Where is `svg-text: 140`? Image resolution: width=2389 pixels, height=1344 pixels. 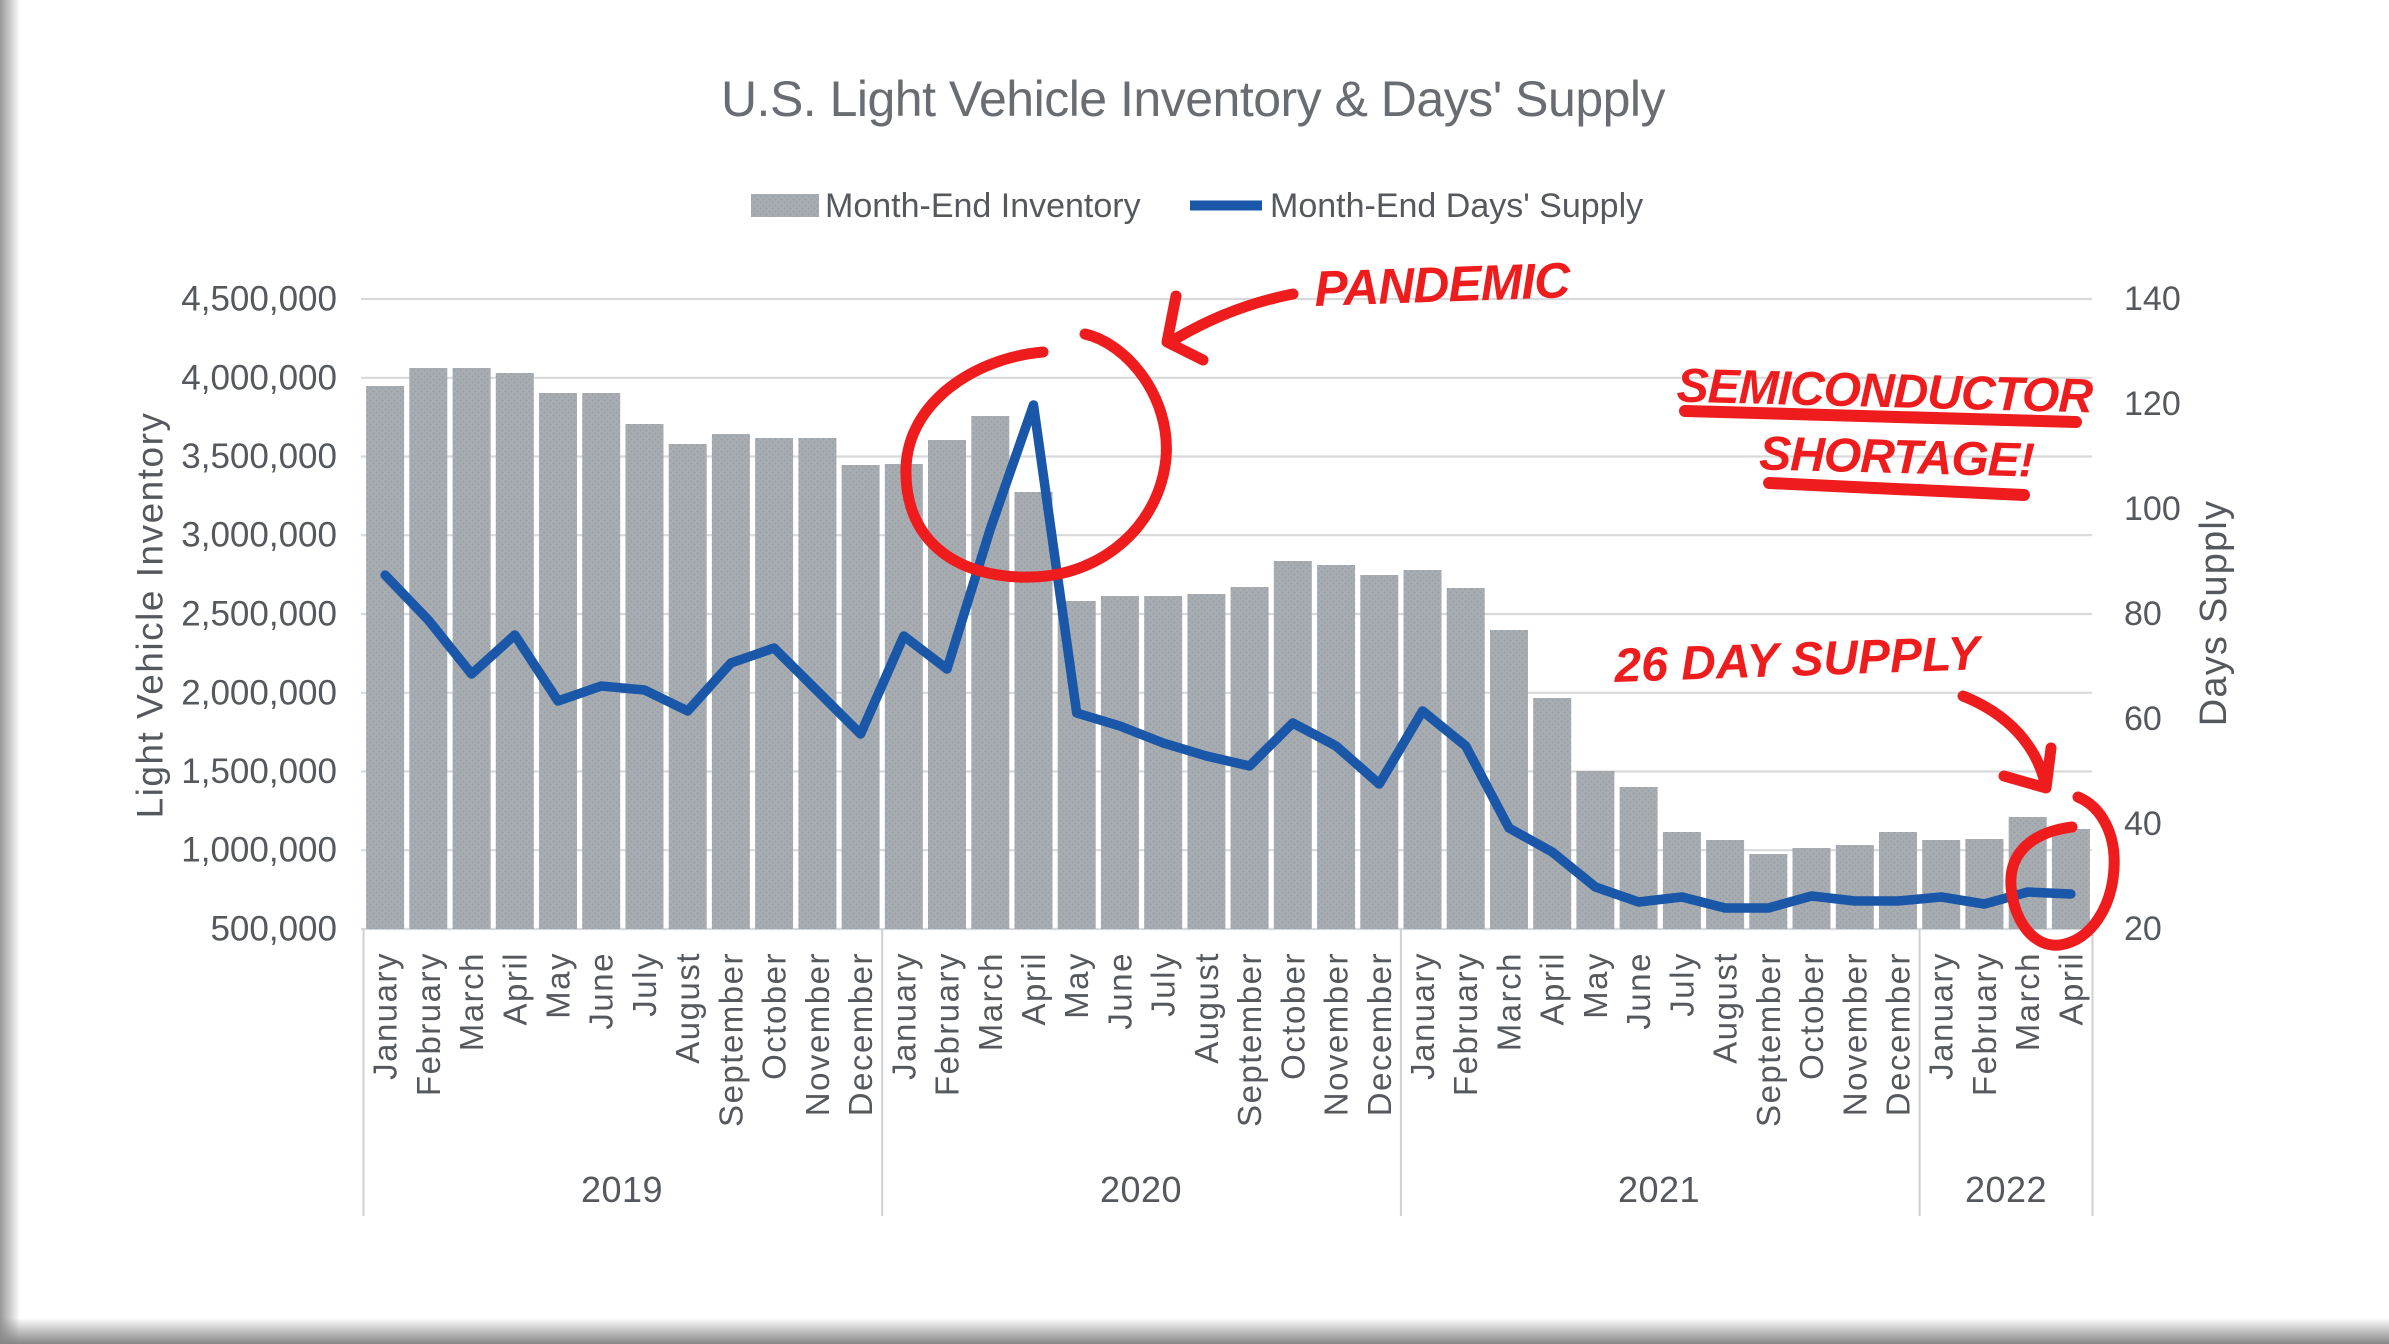
svg-text: 140 is located at coordinates (2152, 299).